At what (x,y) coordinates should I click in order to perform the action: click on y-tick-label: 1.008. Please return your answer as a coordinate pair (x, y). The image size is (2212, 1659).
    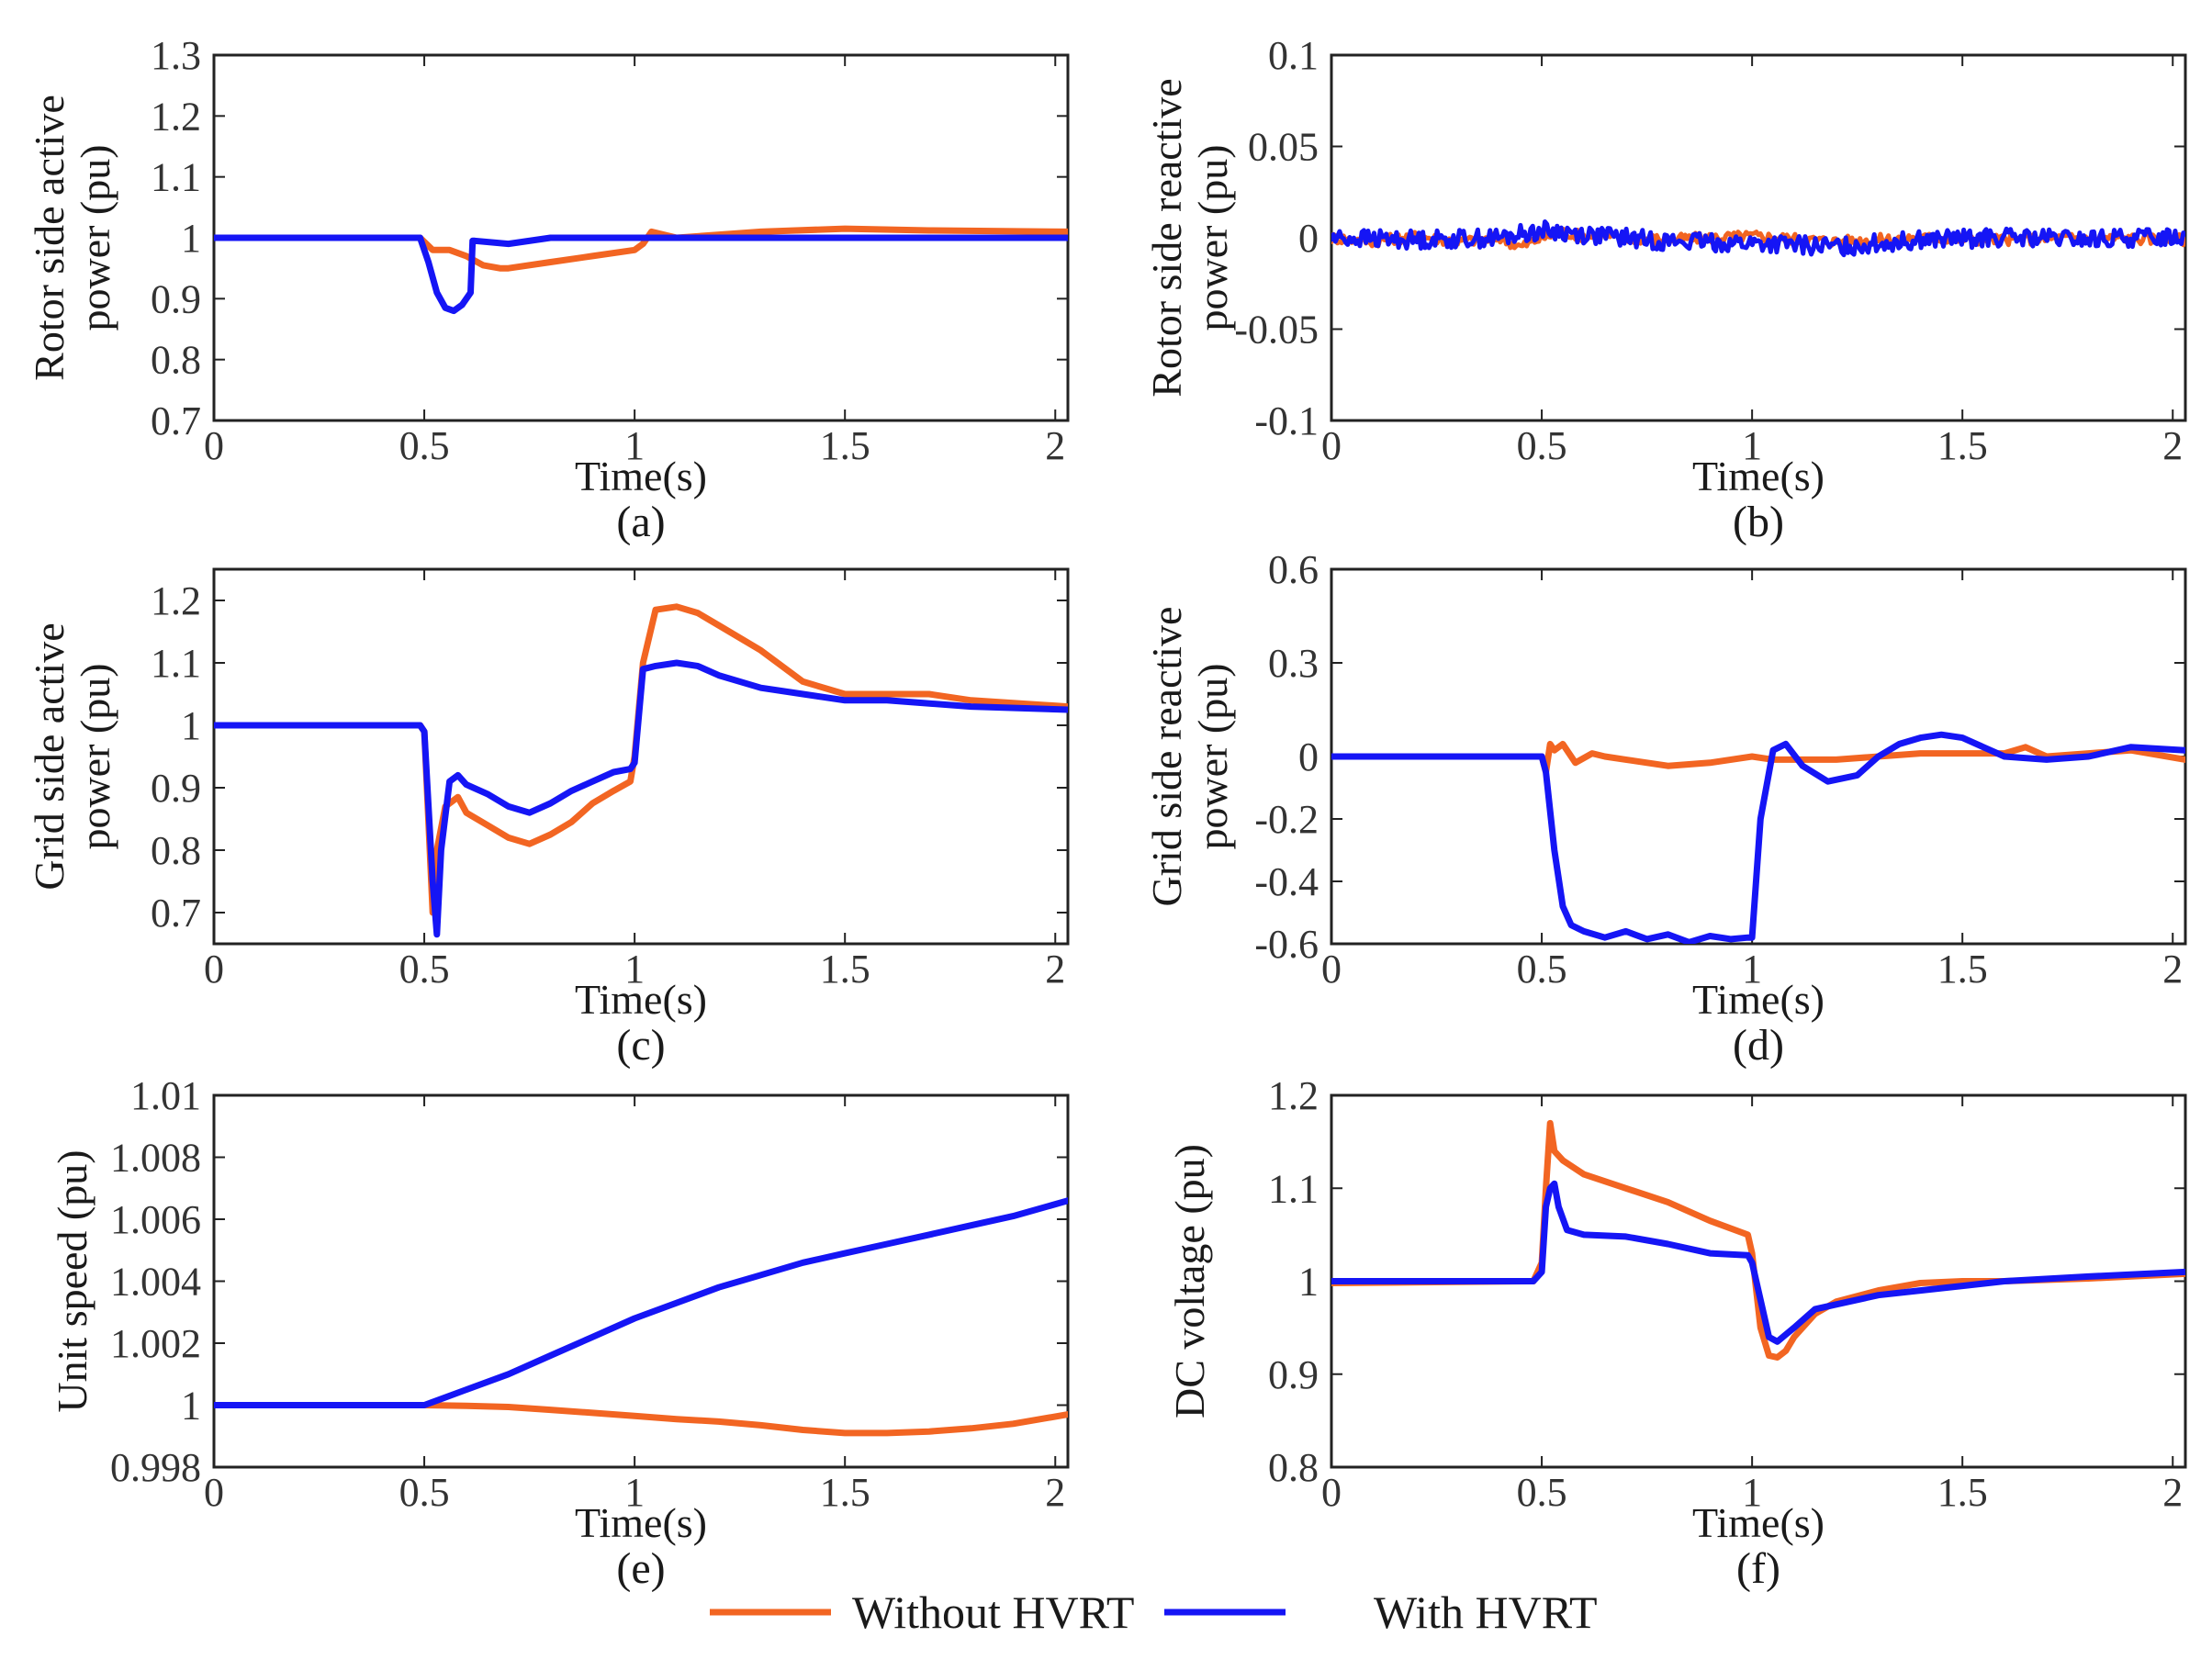
    Looking at the image, I should click on (155, 1158).